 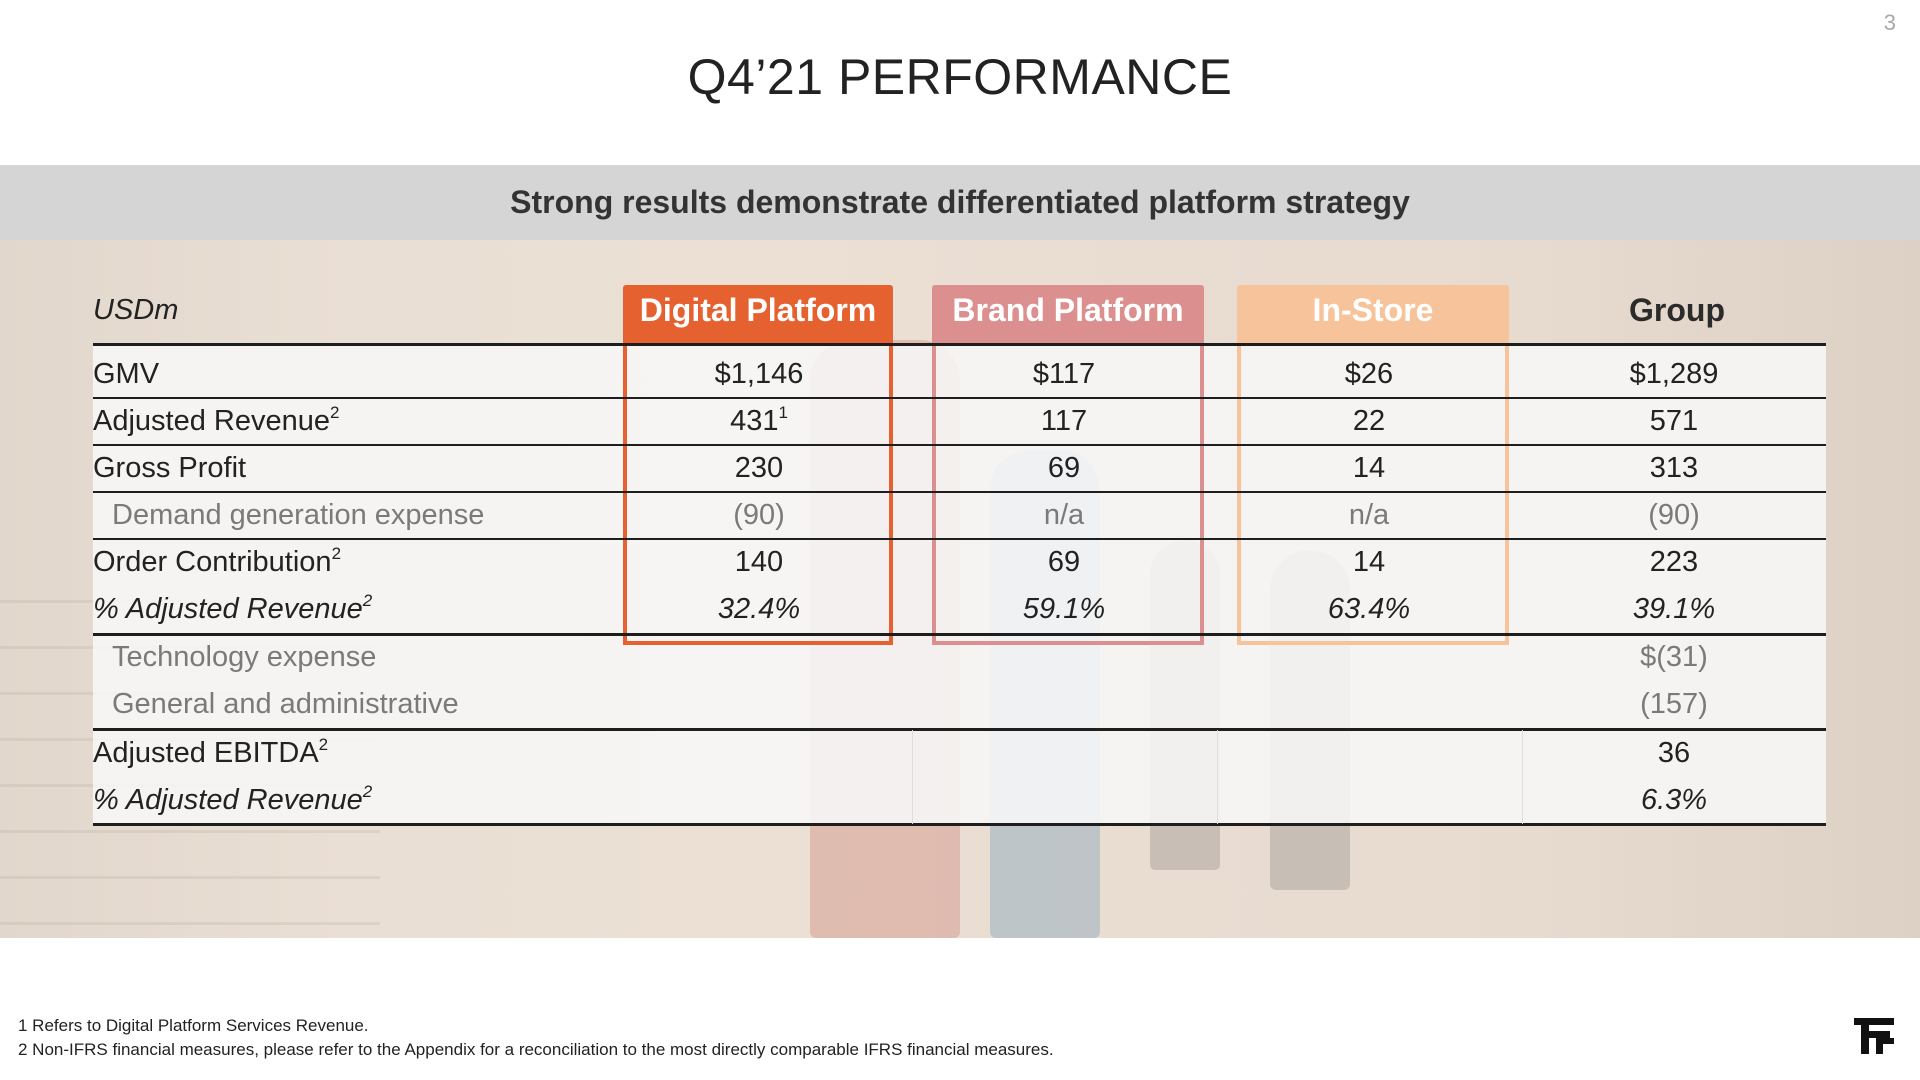 I want to click on cell-demand-group: (90), so click(x=1674, y=515).